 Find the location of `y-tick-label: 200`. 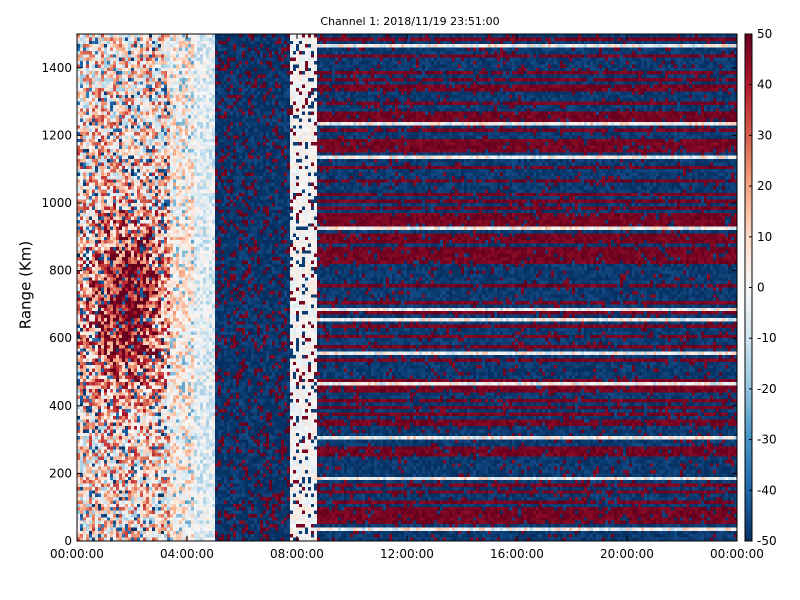

y-tick-label: 200 is located at coordinates (60, 473).